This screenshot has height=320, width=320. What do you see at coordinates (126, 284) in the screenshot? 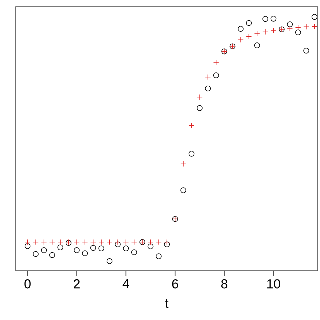
I see `x-tick-label: 4` at bounding box center [126, 284].